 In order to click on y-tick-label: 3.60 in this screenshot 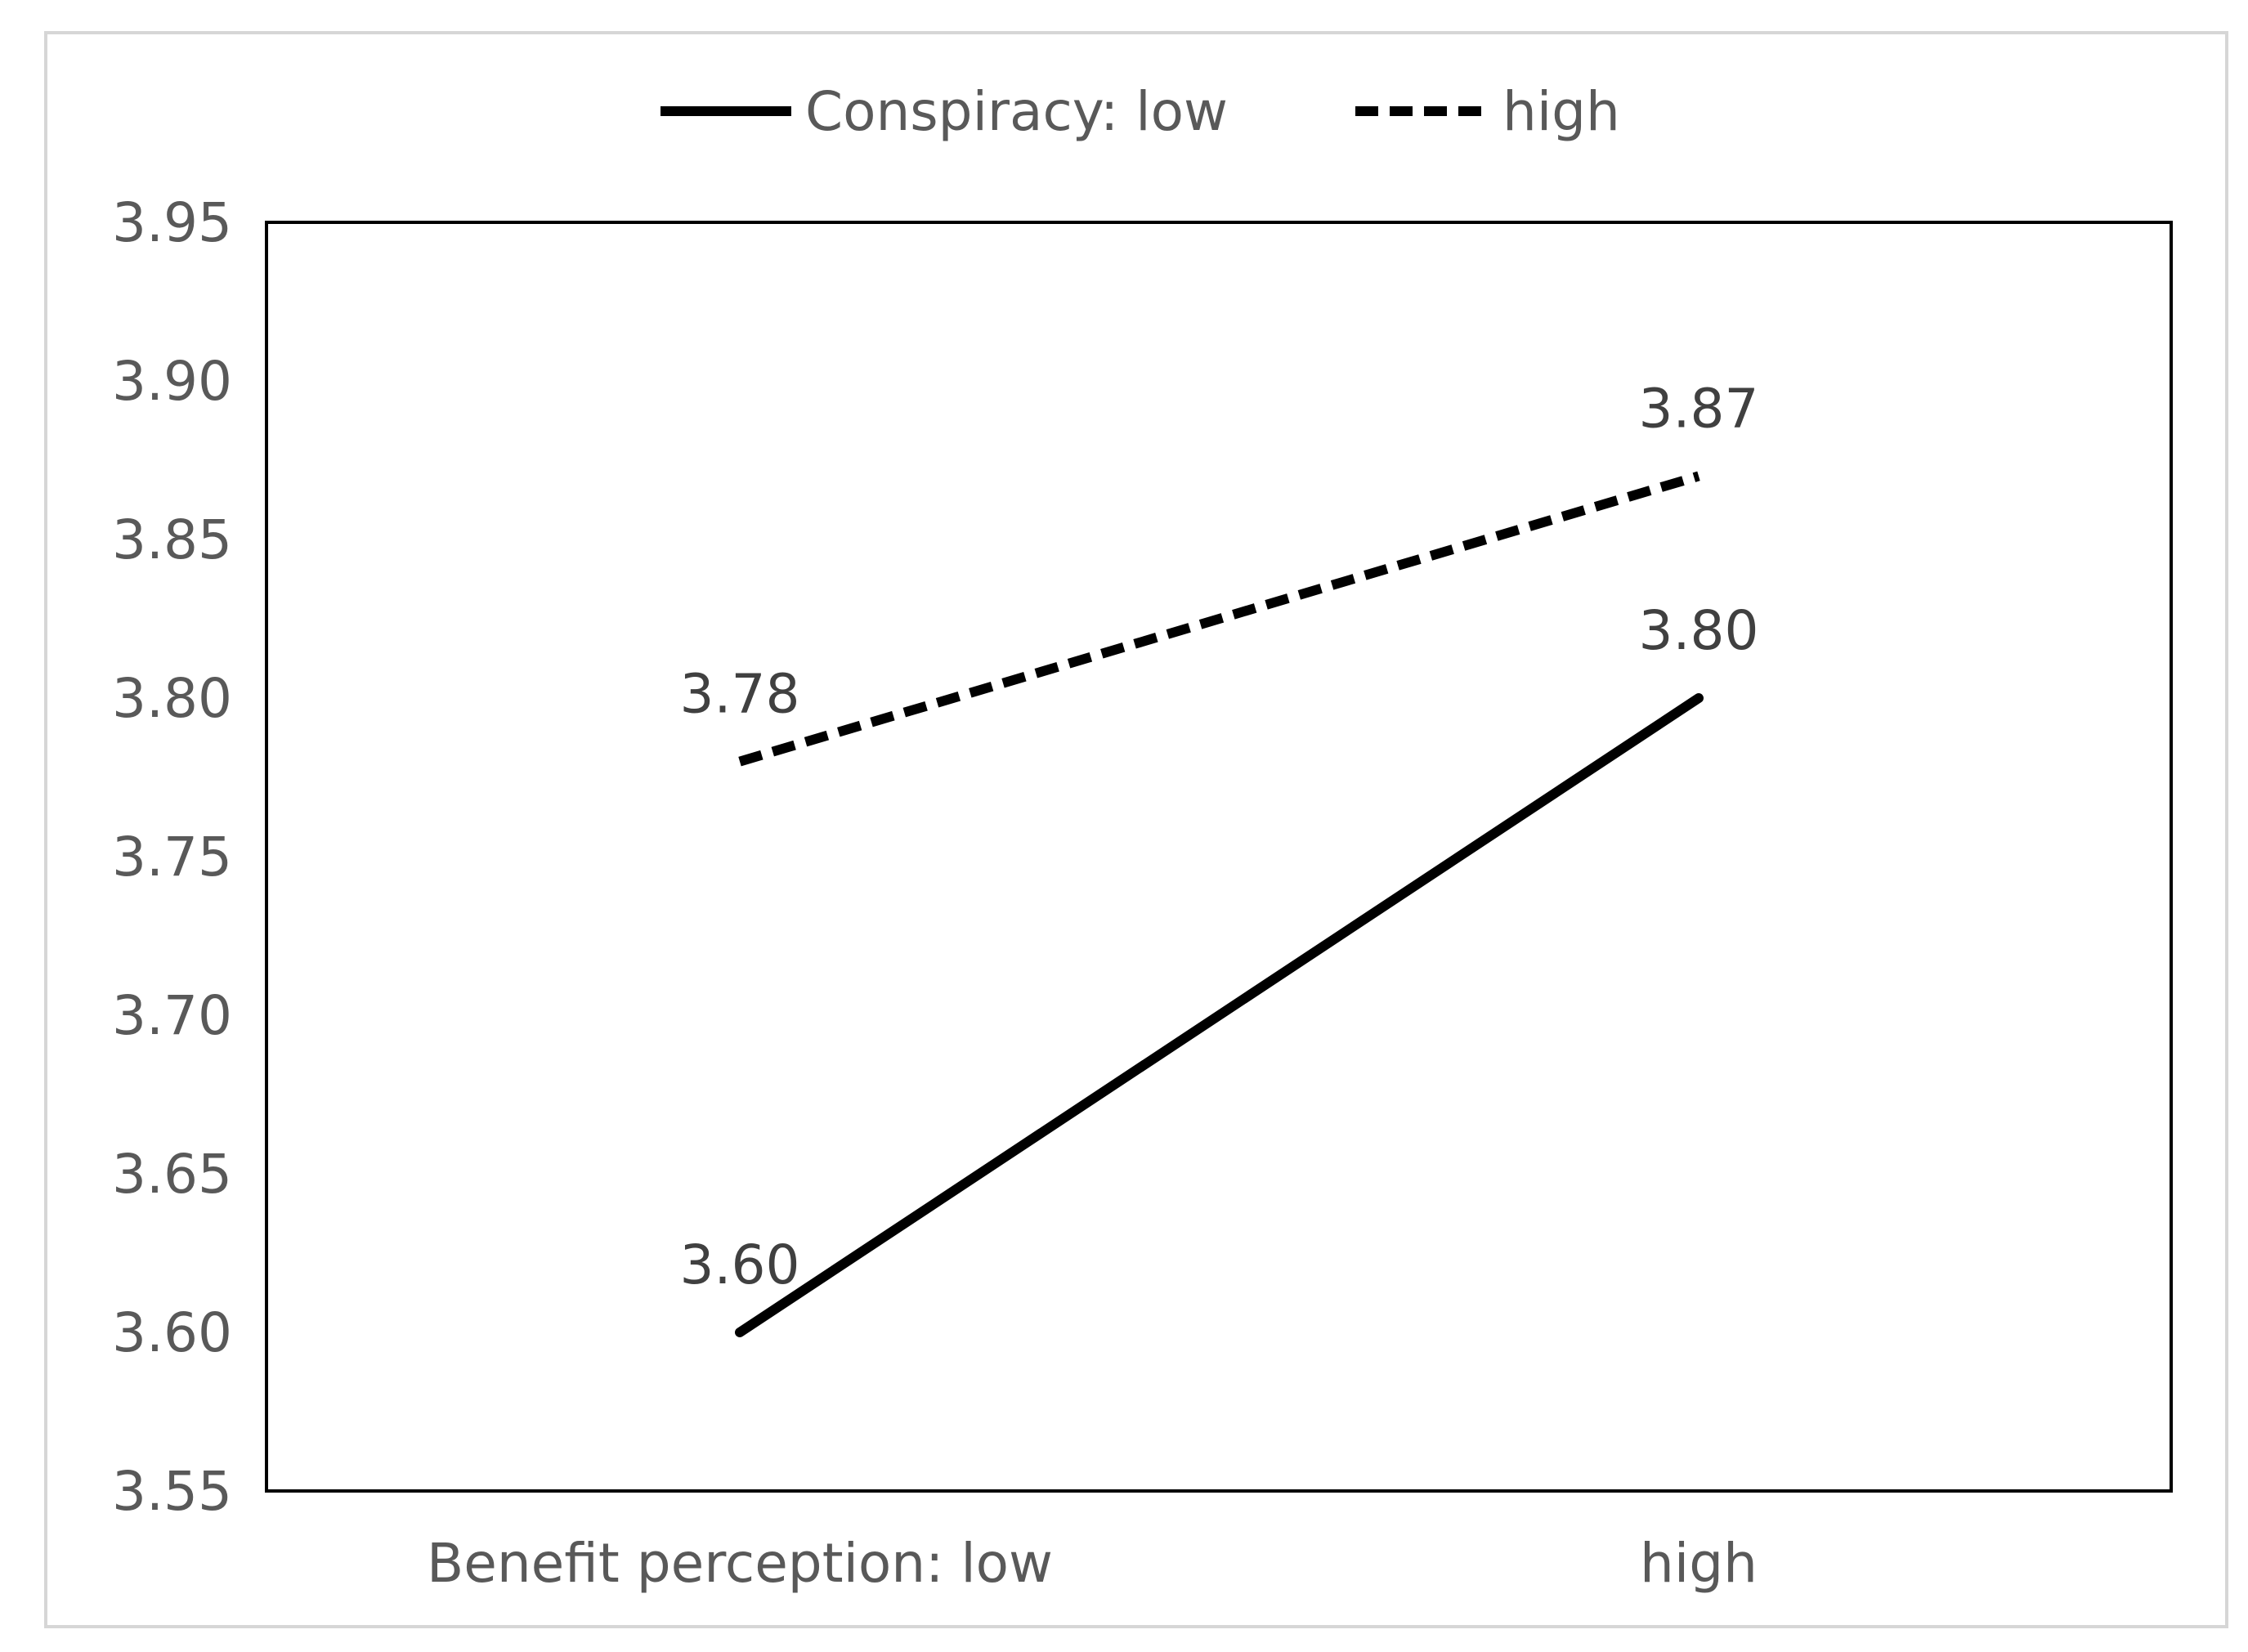, I will do `click(172, 1332)`.